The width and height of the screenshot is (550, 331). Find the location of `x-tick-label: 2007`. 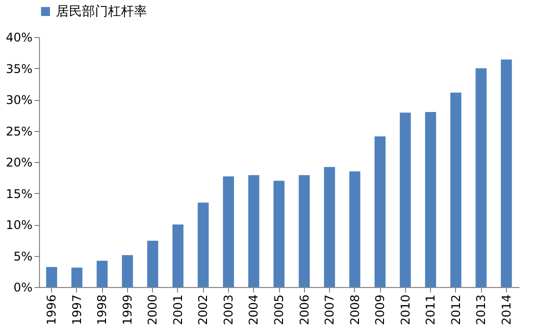

x-tick-label: 2007 is located at coordinates (329, 310).